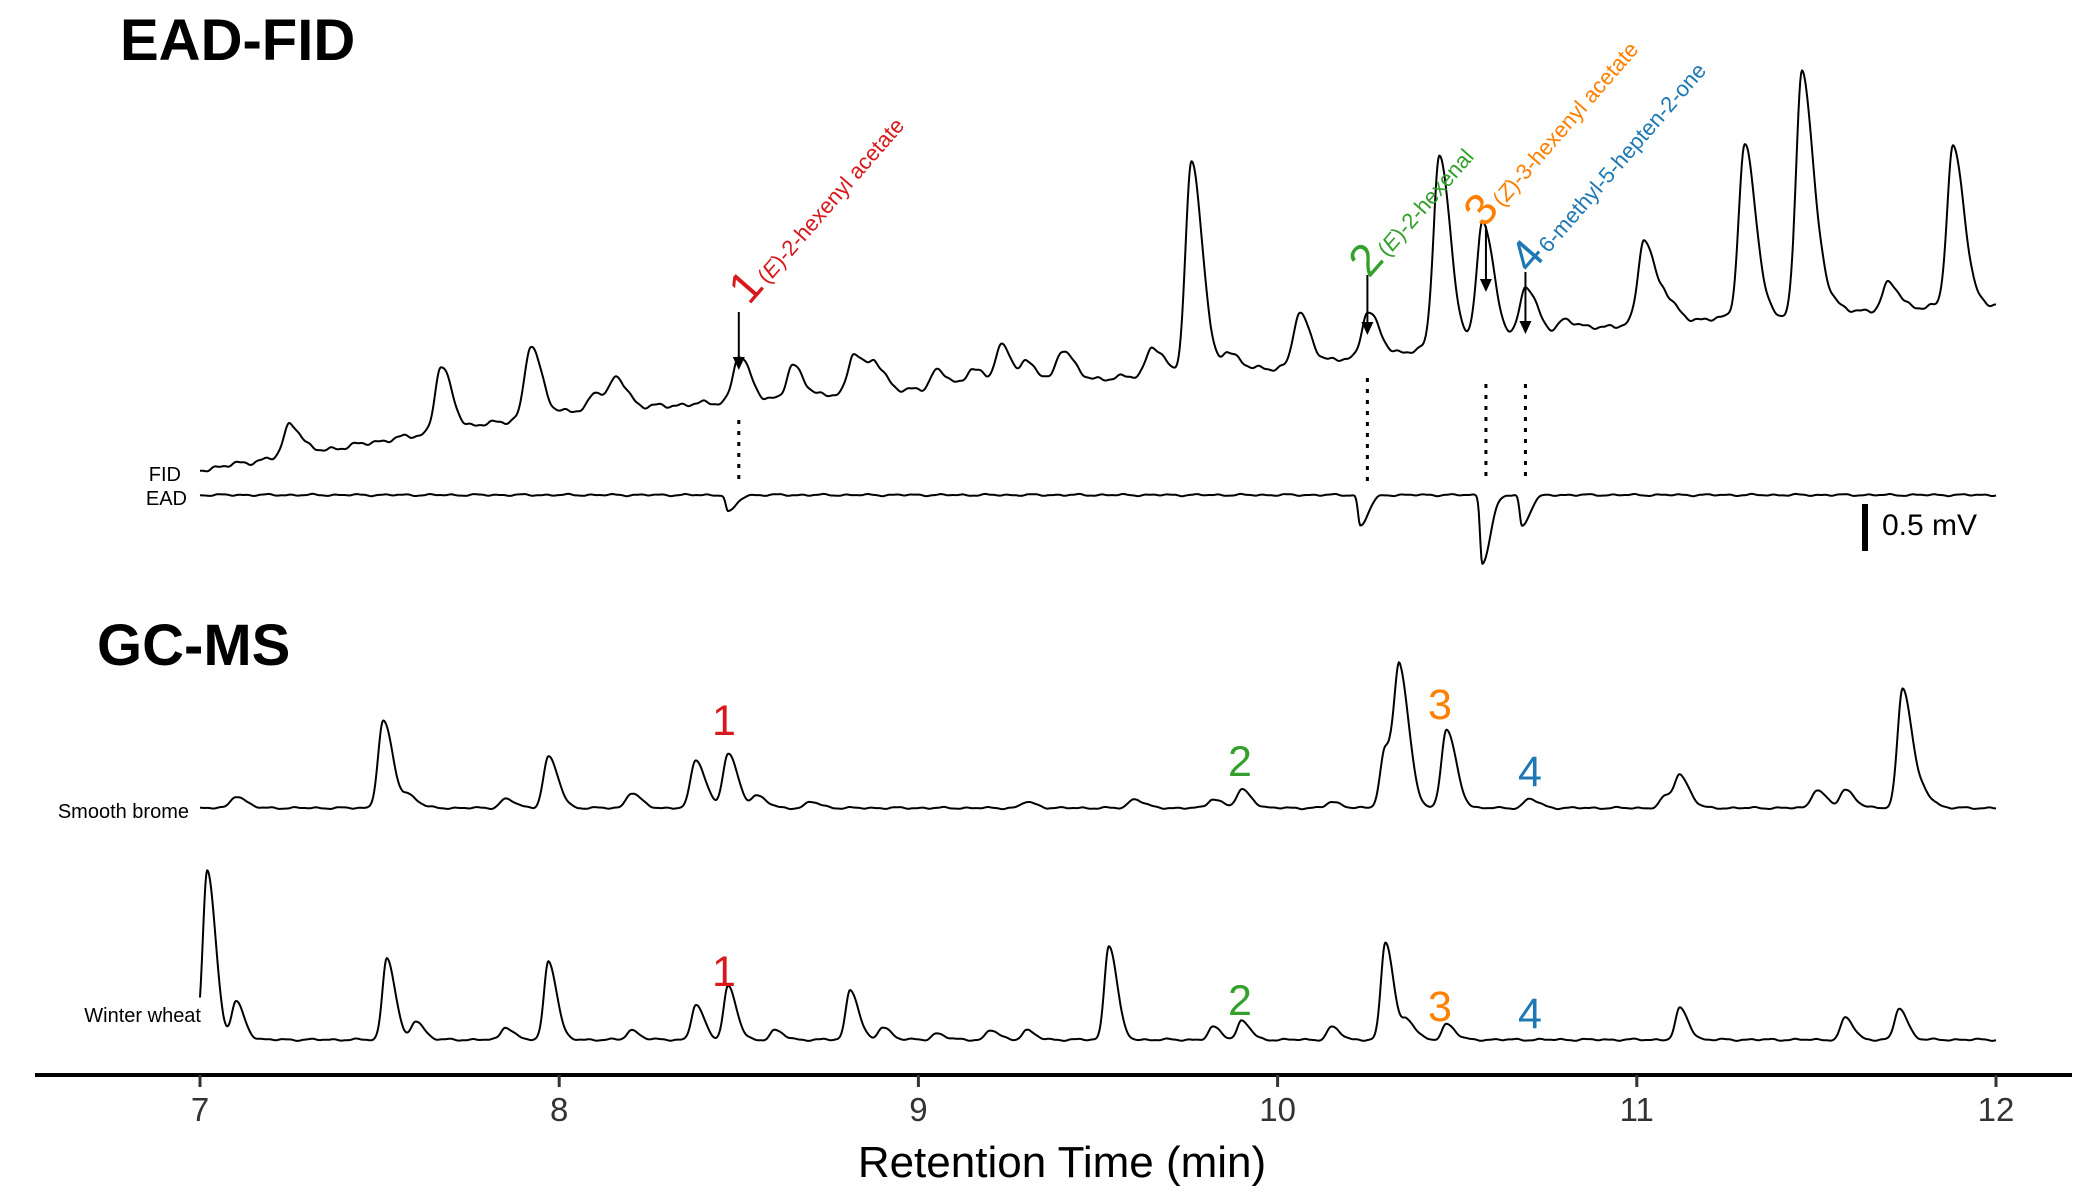  Describe the element at coordinates (237, 40) in the screenshot. I see `eadfid-panel-title: EAD-FID` at that location.